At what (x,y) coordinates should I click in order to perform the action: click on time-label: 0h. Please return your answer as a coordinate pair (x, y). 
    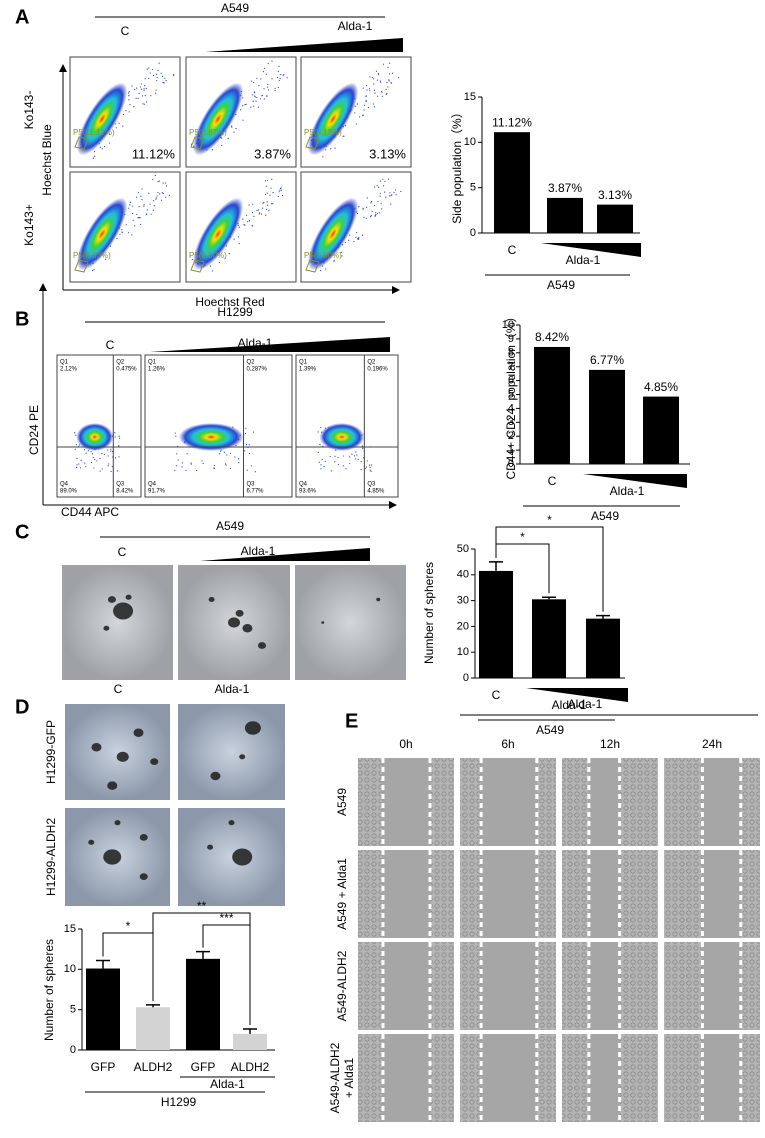
    Looking at the image, I should click on (405, 744).